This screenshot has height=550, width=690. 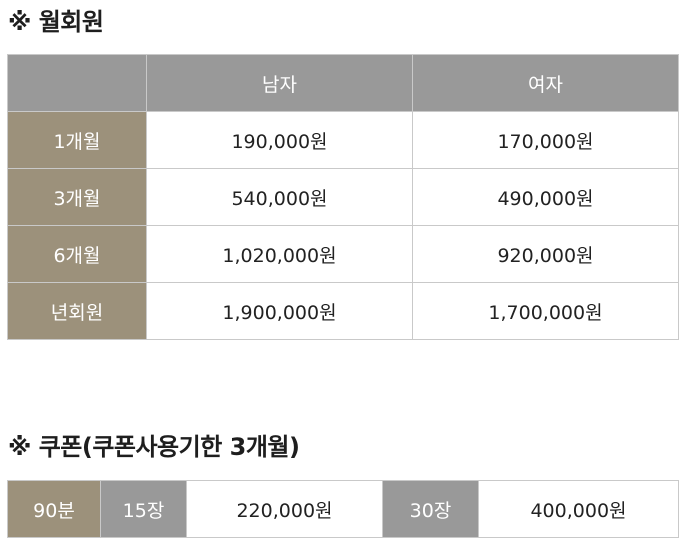 What do you see at coordinates (430, 509) in the screenshot?
I see `coupon-count: 30장` at bounding box center [430, 509].